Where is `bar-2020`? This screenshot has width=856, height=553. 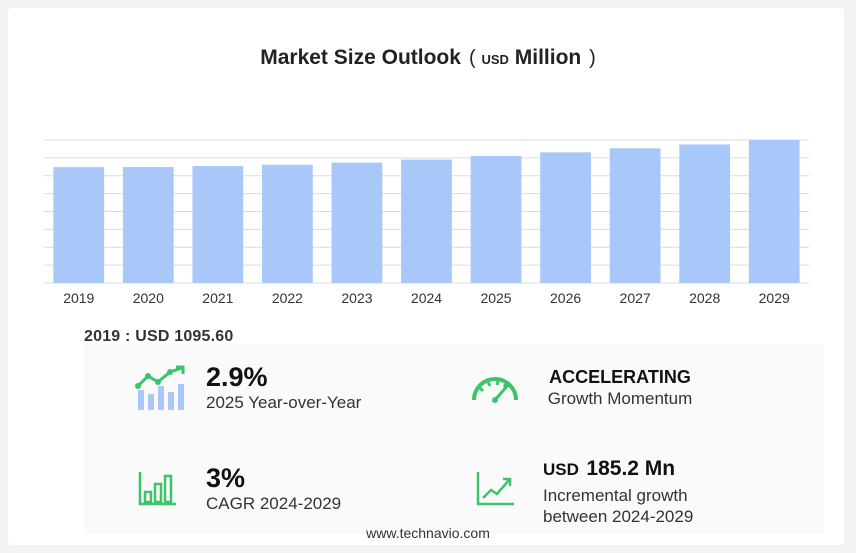
bar-2020 is located at coordinates (148, 225).